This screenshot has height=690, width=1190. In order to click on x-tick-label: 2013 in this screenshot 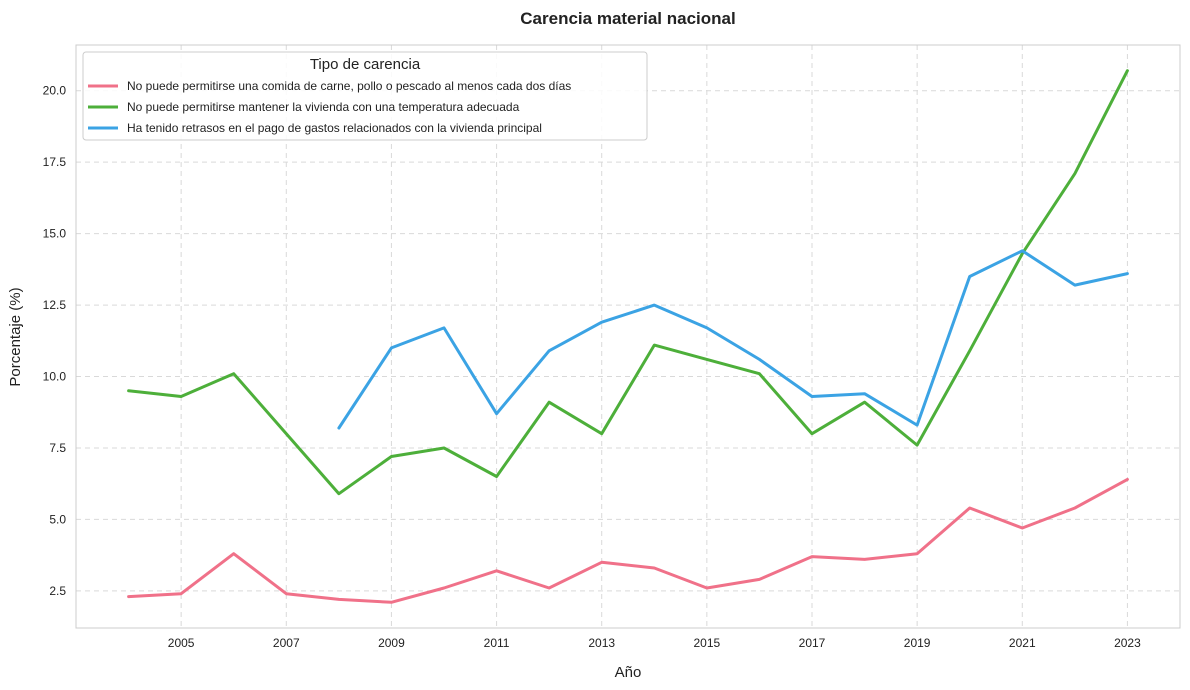, I will do `click(601, 643)`.